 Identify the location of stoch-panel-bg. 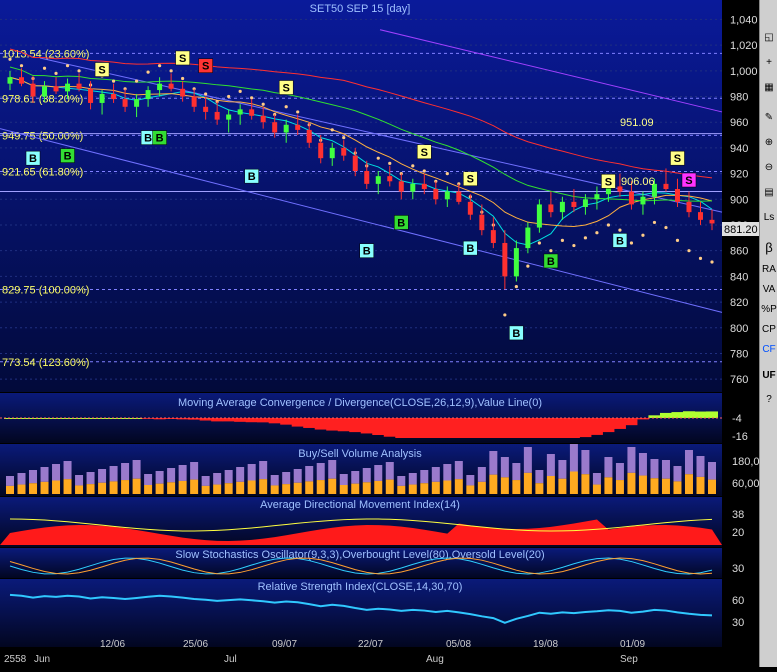
(361, 563).